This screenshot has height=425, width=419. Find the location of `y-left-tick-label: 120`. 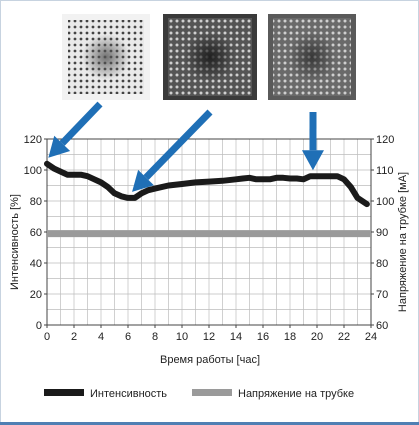

y-left-tick-label: 120 is located at coordinates (33, 140).